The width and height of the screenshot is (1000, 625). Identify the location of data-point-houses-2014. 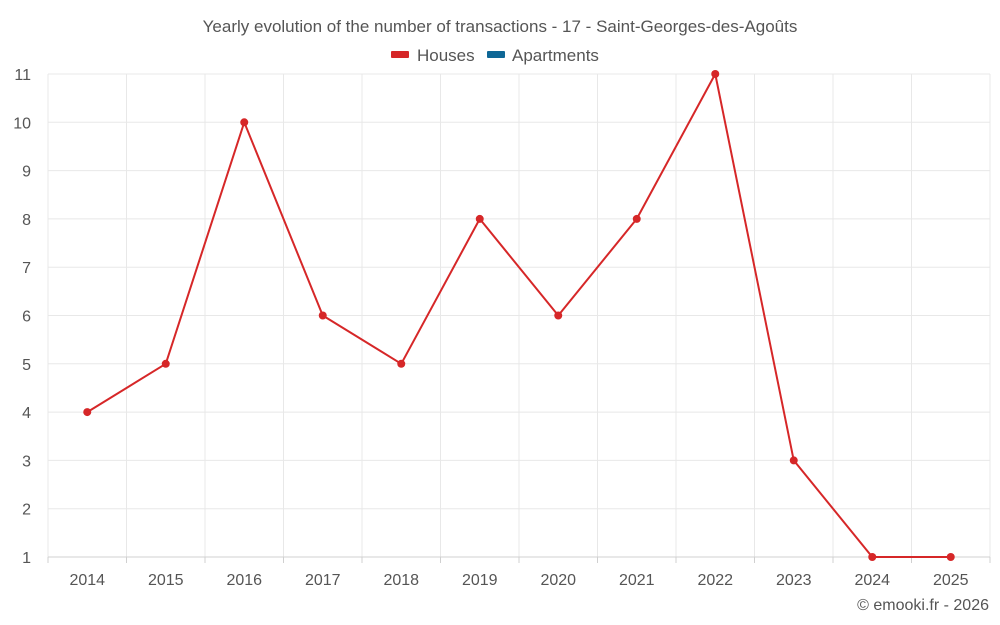
(87, 412).